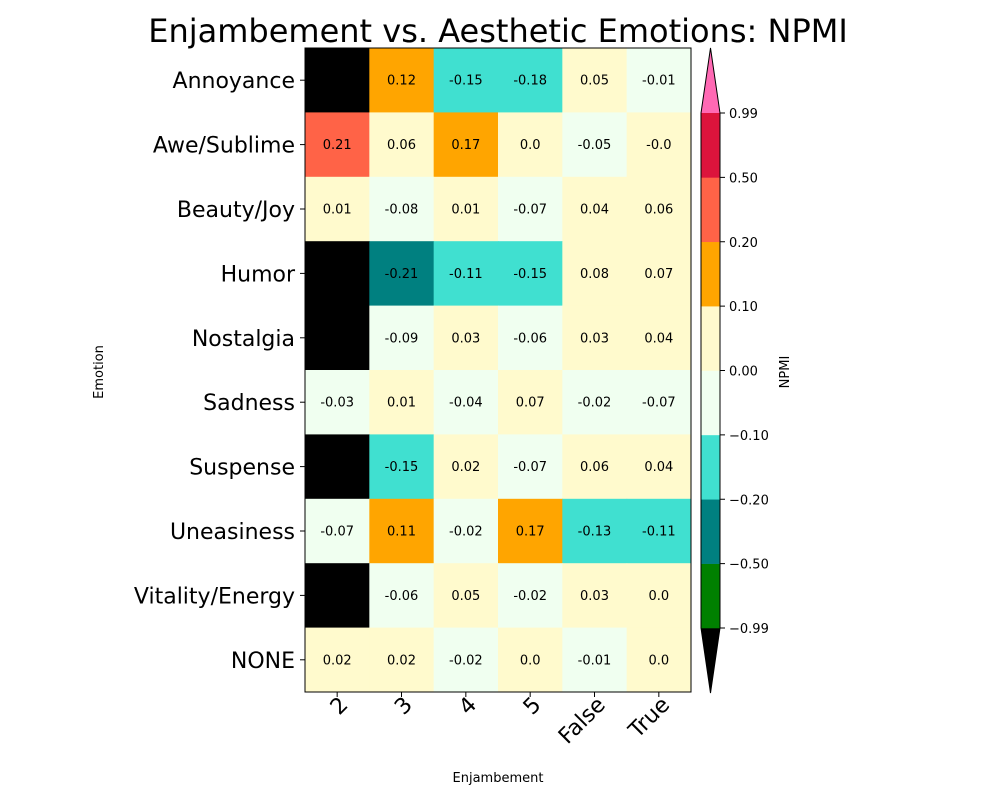 This screenshot has width=1000, height=800. Describe the element at coordinates (749, 565) in the screenshot. I see `colorbar-tick-label: −0.50` at that location.